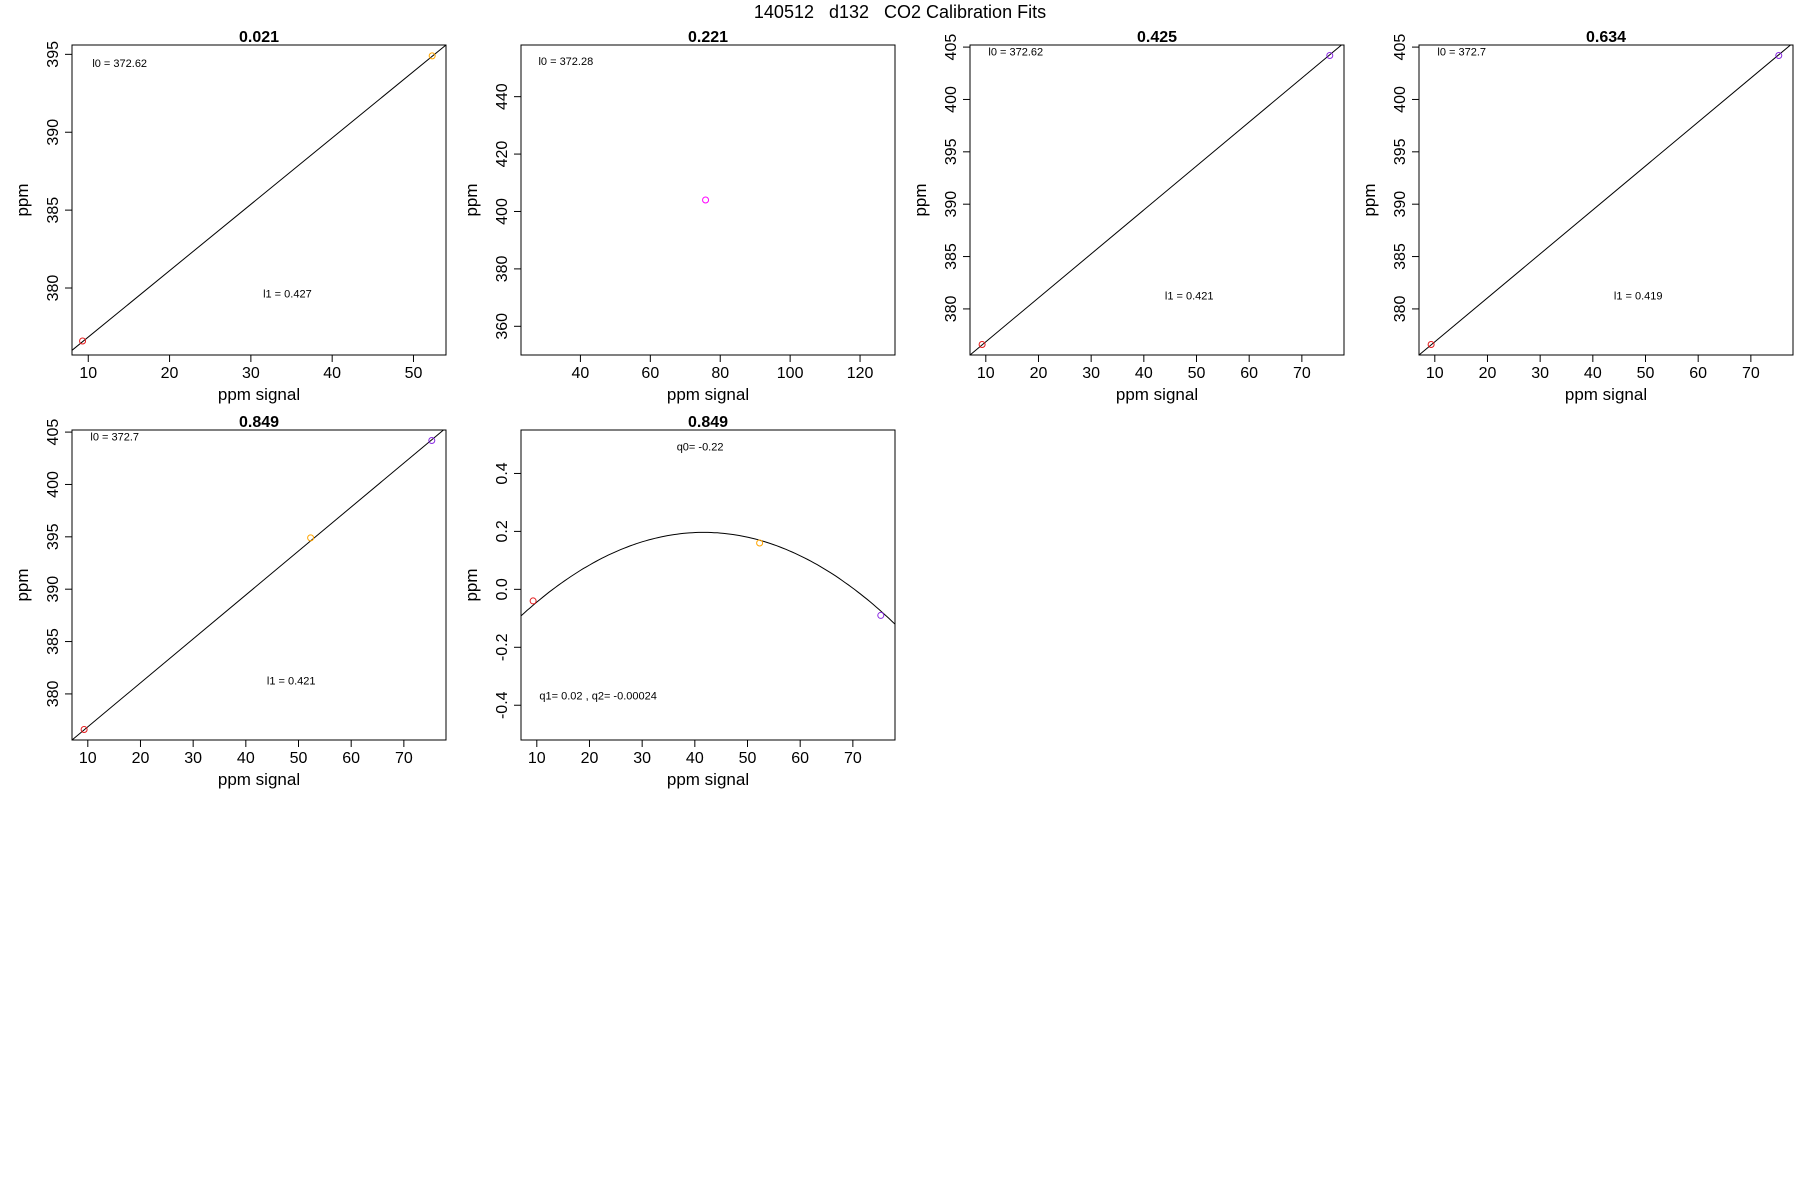  I want to click on y-tick-label: 420, so click(502, 154).